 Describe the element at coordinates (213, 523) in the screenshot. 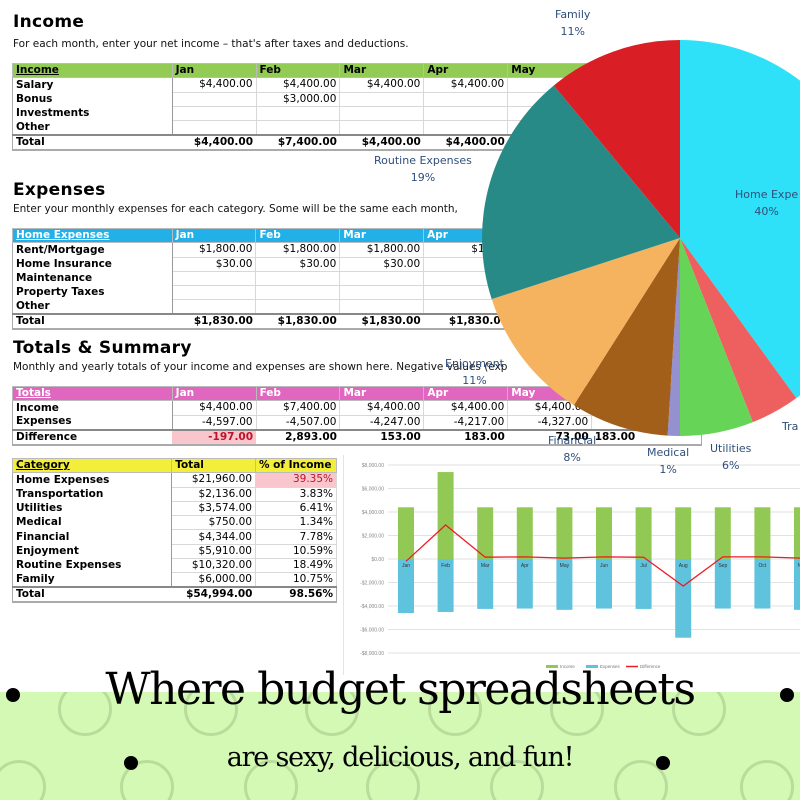

I see `cell: $750.00` at that location.